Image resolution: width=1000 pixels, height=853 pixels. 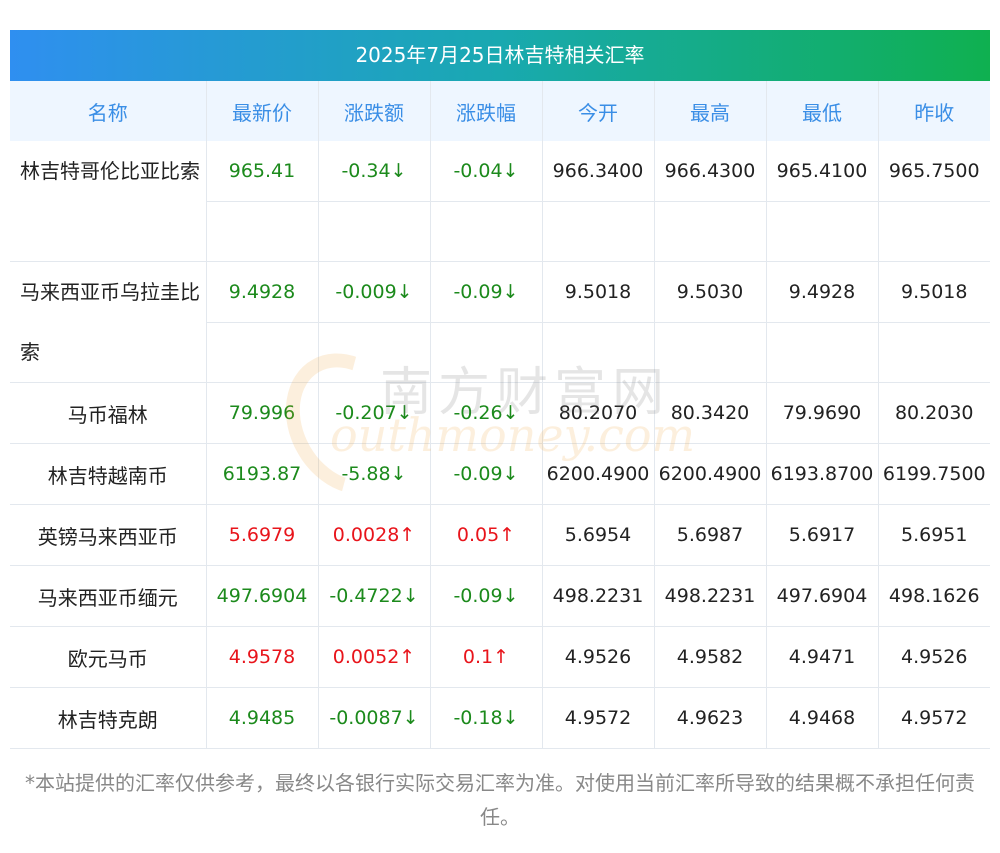 I want to click on cell-pct: -0.26↓, so click(x=486, y=413).